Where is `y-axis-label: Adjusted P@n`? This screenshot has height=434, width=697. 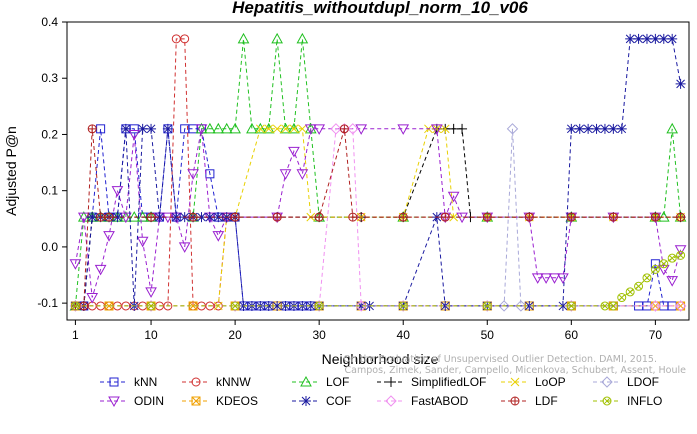 y-axis-label: Adjusted P@n is located at coordinates (11, 171).